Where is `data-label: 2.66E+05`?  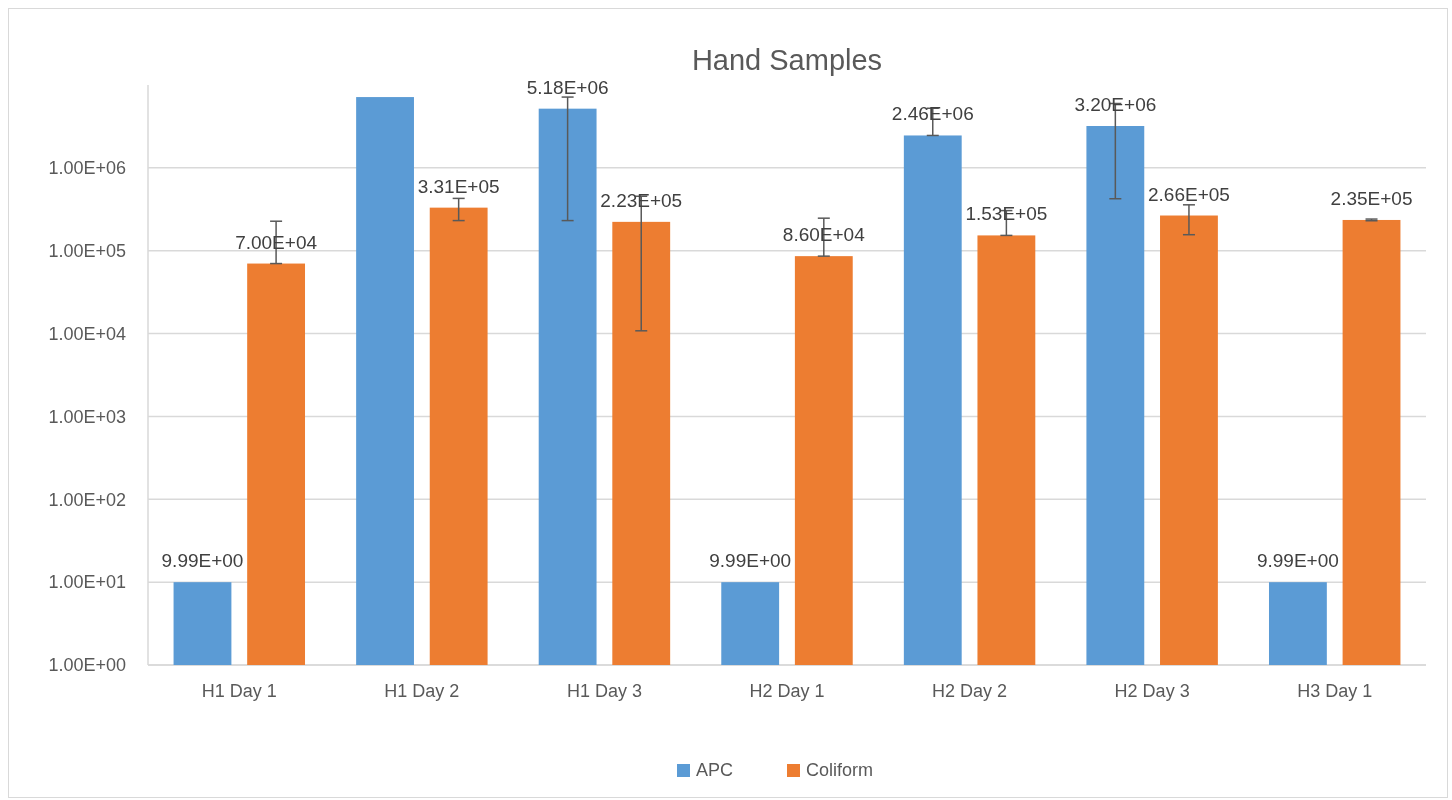
data-label: 2.66E+05 is located at coordinates (1189, 194).